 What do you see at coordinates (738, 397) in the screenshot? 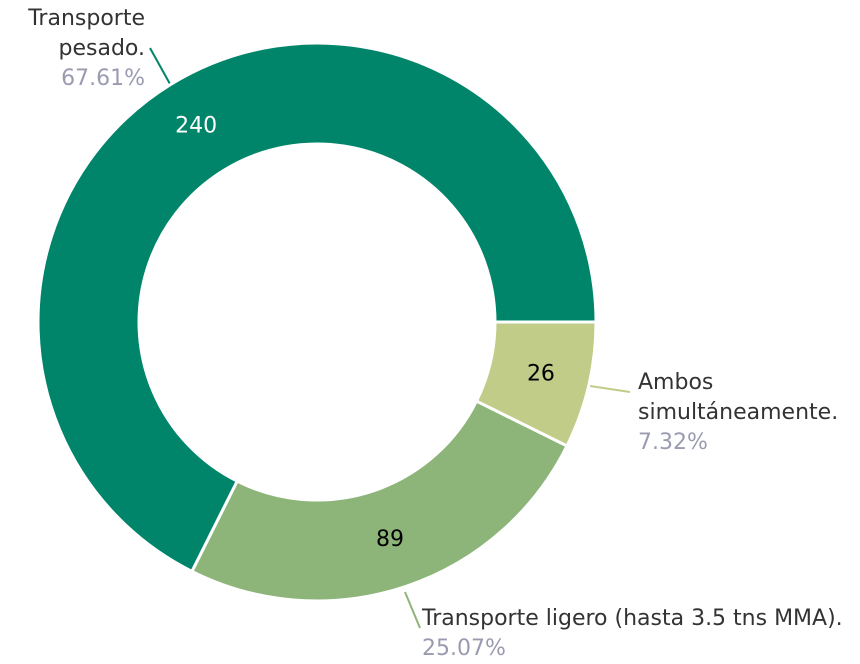
I see `slice-name: Ambos simultáneamente.` at bounding box center [738, 397].